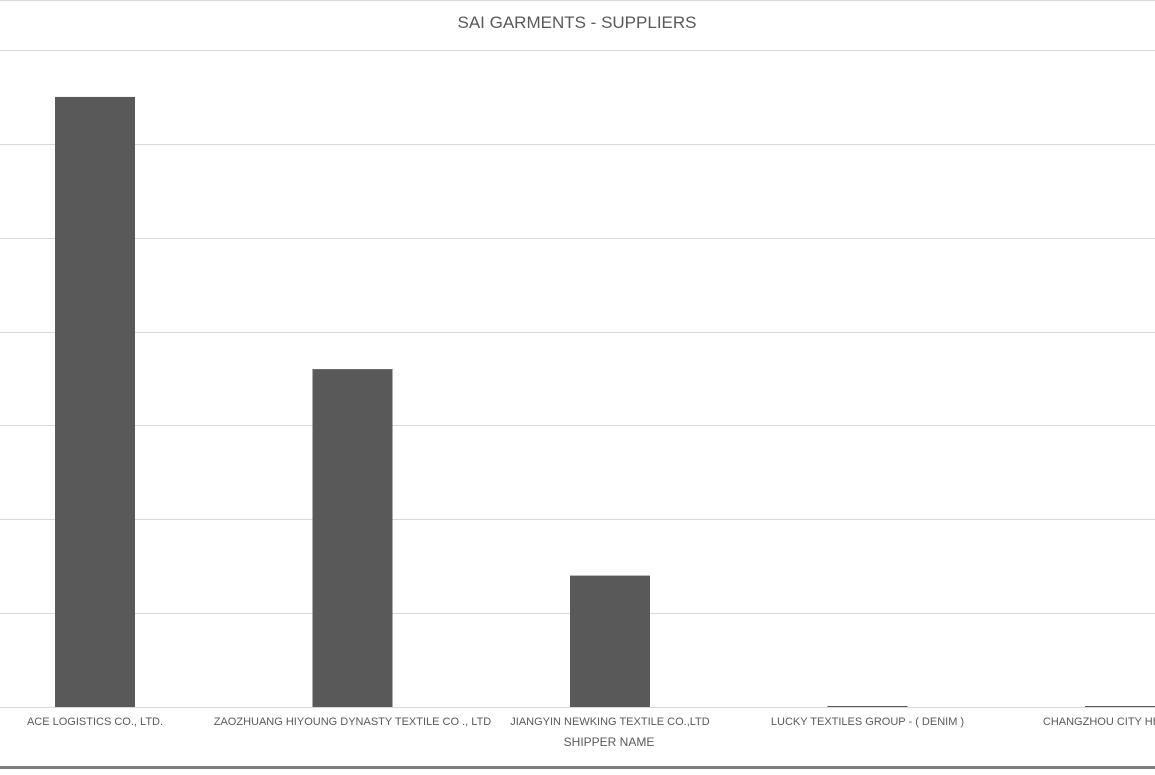 The width and height of the screenshot is (1155, 775). I want to click on chart-bottom-border, so click(577, 767).